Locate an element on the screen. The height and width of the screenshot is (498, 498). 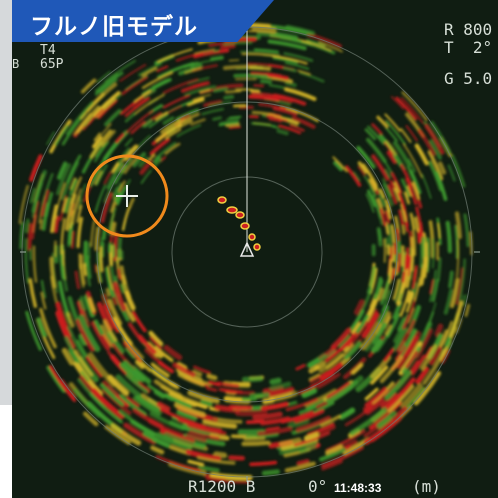
status-unit: (m) is located at coordinates (426, 486).